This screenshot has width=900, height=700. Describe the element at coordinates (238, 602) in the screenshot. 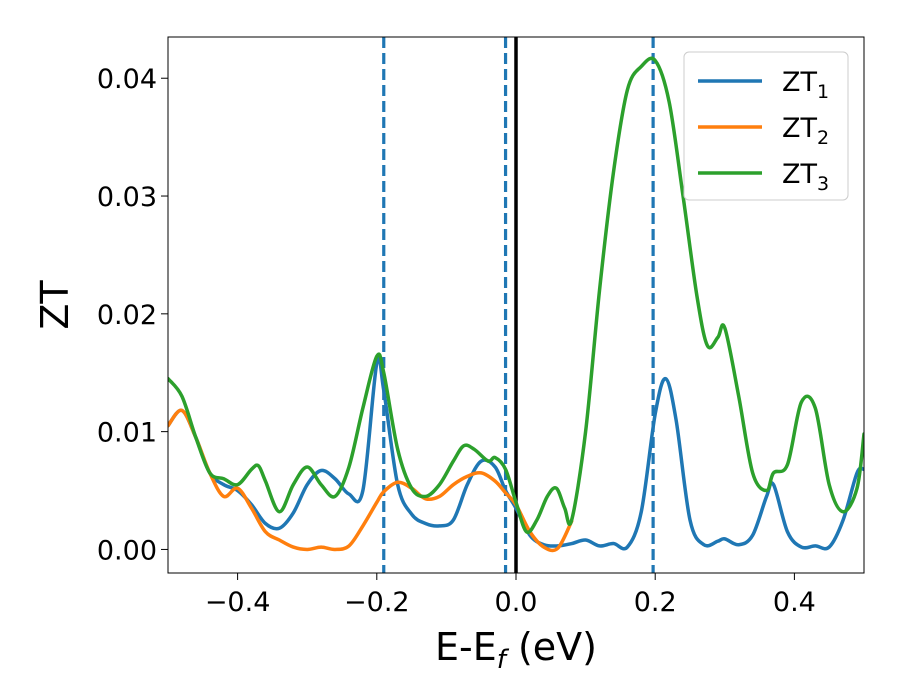

I see `x-tick-label: −0.4` at that location.